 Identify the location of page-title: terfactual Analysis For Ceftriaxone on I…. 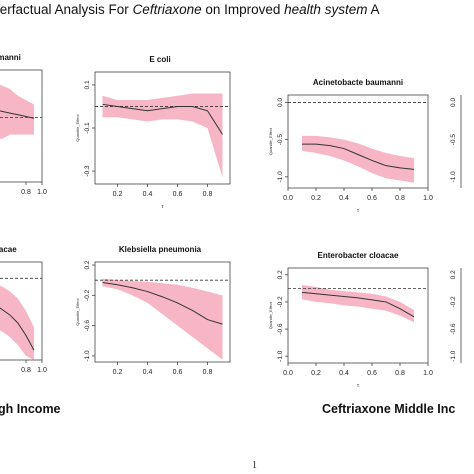
(237, 9).